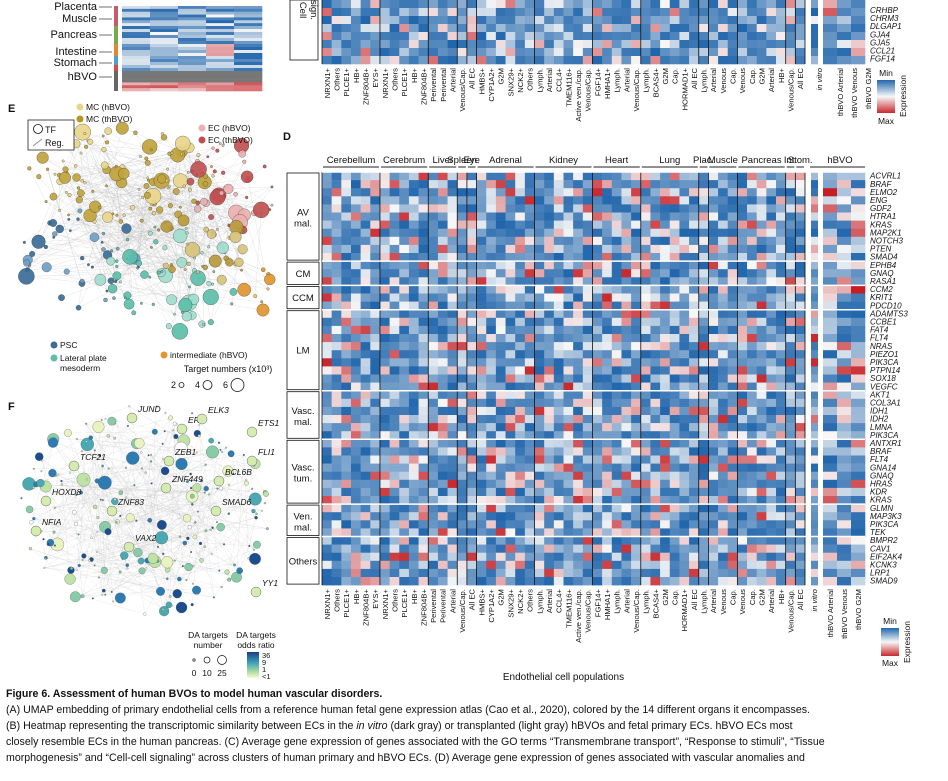 The width and height of the screenshot is (948, 781). Describe the element at coordinates (116, 50) in the screenshot. I see `organ-color-strip` at that location.